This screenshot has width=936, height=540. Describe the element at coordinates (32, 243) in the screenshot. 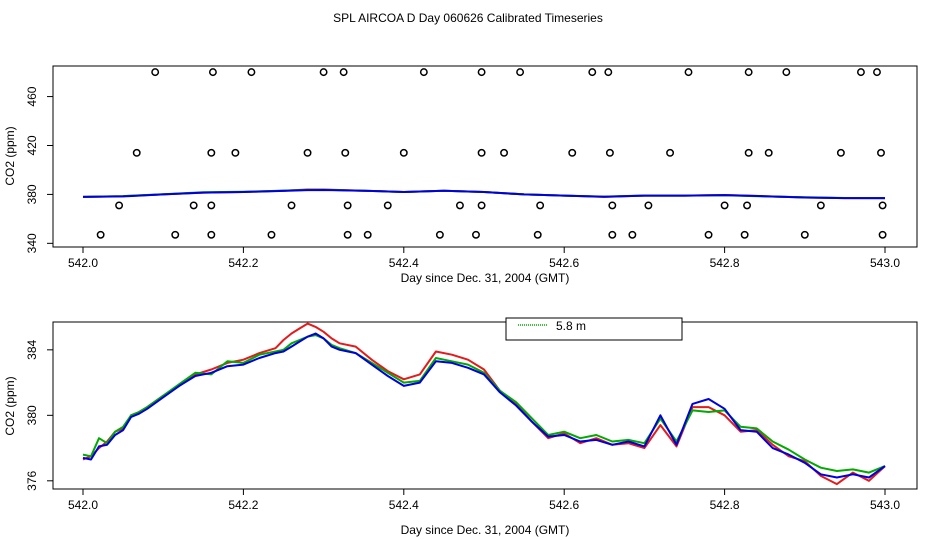

I see `y-tick-label: 340` at that location.